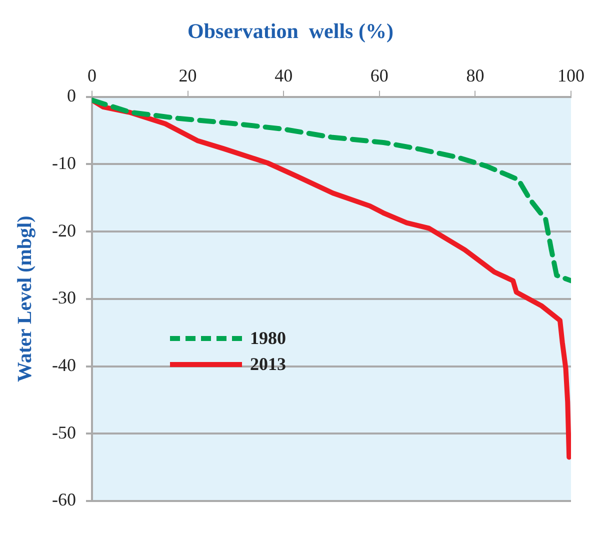 Image resolution: width=601 pixels, height=533 pixels. I want to click on chart-title: Observation wells (%), so click(291, 31).